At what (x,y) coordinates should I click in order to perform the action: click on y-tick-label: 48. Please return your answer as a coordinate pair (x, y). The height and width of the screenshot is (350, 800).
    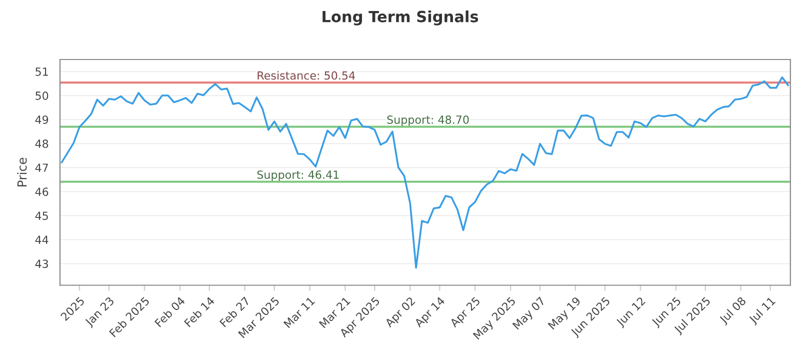
    Looking at the image, I should click on (41, 144).